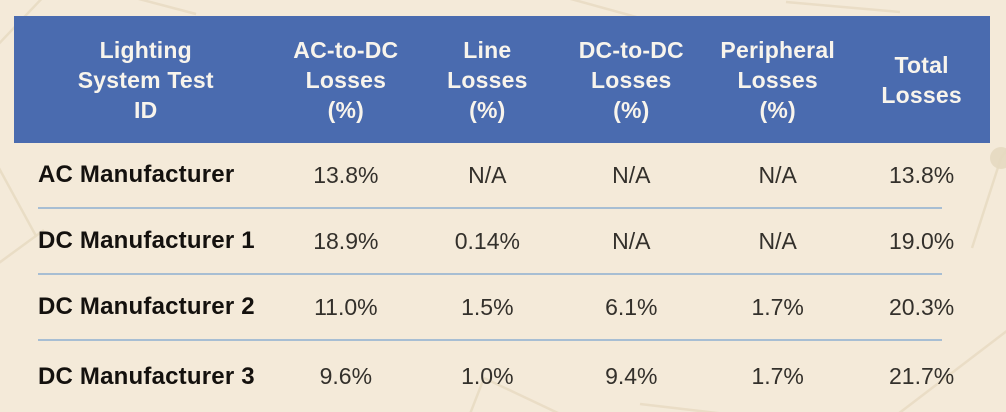  Describe the element at coordinates (346, 79) in the screenshot. I see `column-header: AC-to-DC Losses (%)` at that location.